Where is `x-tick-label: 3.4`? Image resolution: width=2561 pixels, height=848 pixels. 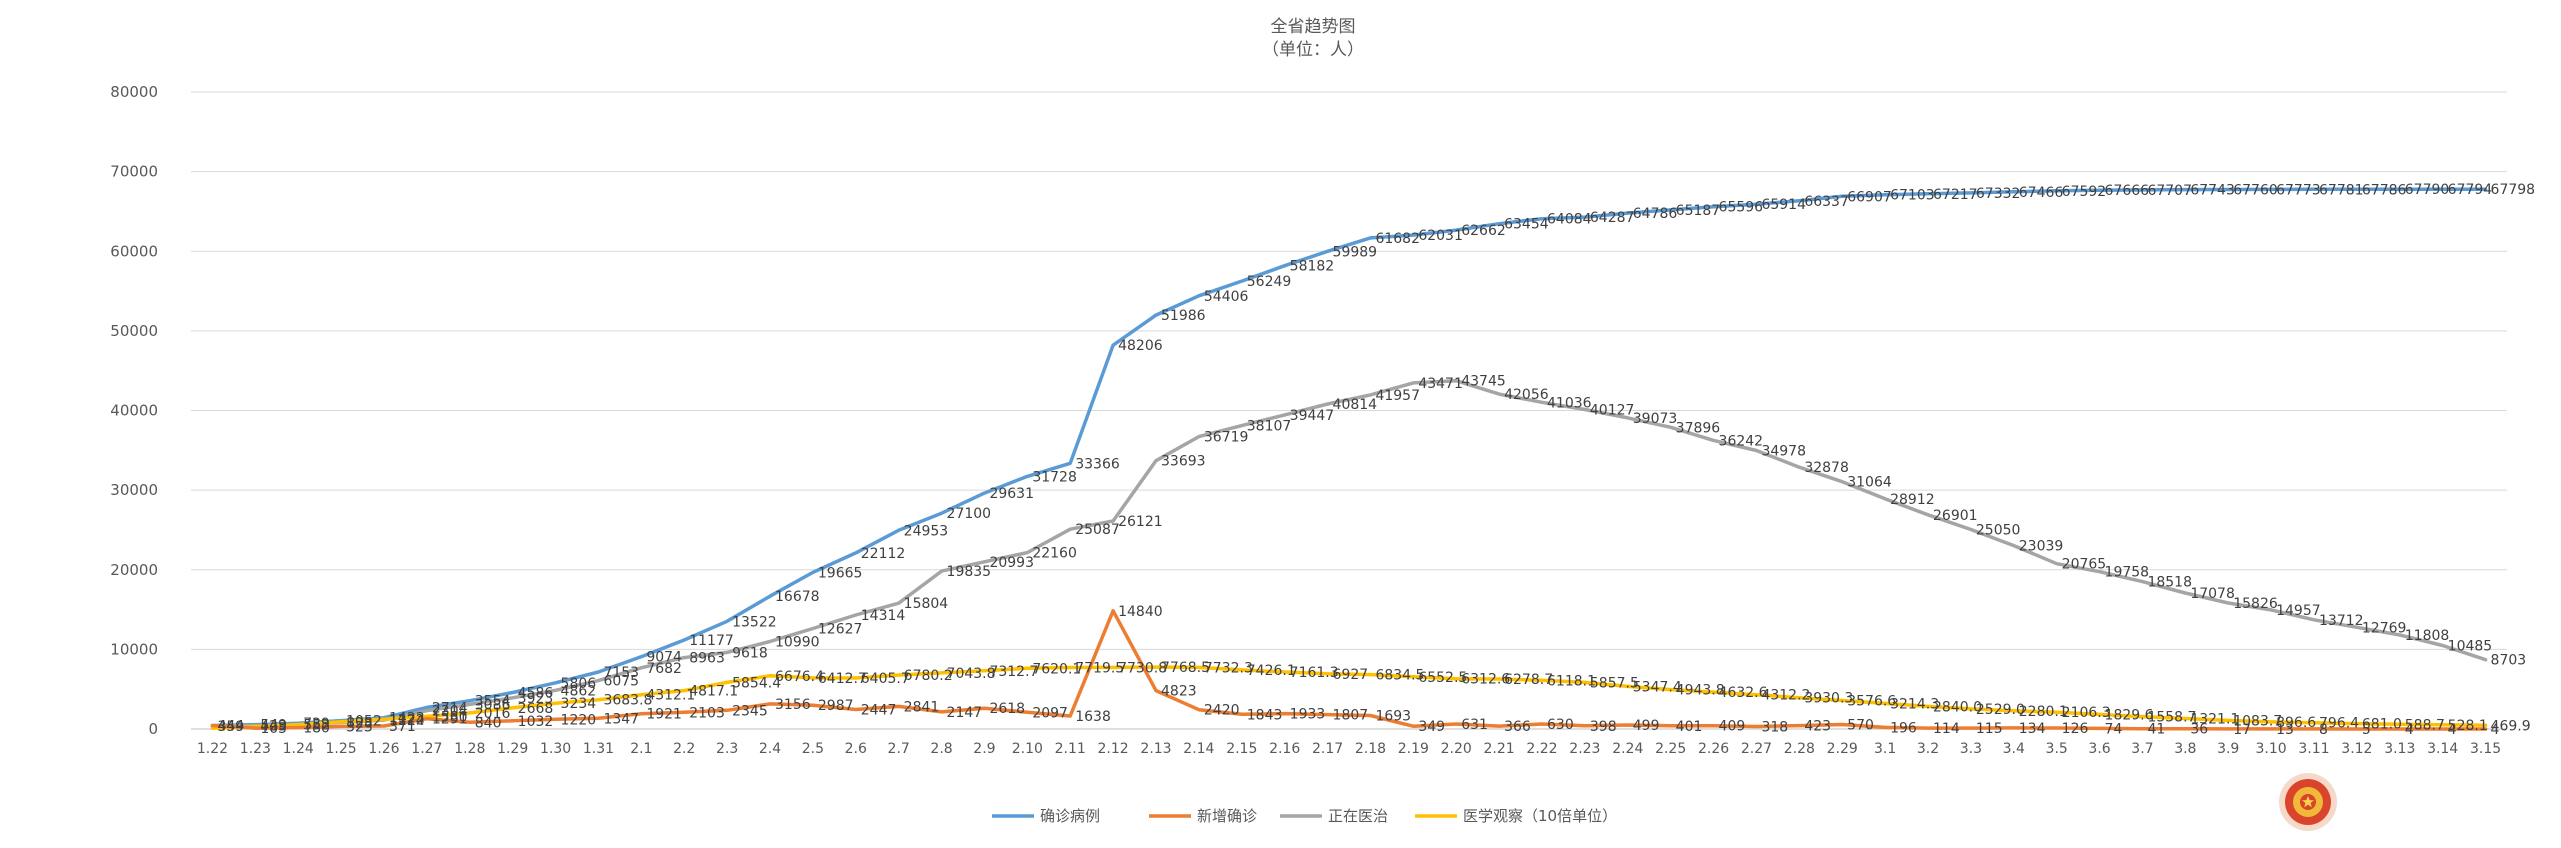 x-tick-label: 3.4 is located at coordinates (2014, 749).